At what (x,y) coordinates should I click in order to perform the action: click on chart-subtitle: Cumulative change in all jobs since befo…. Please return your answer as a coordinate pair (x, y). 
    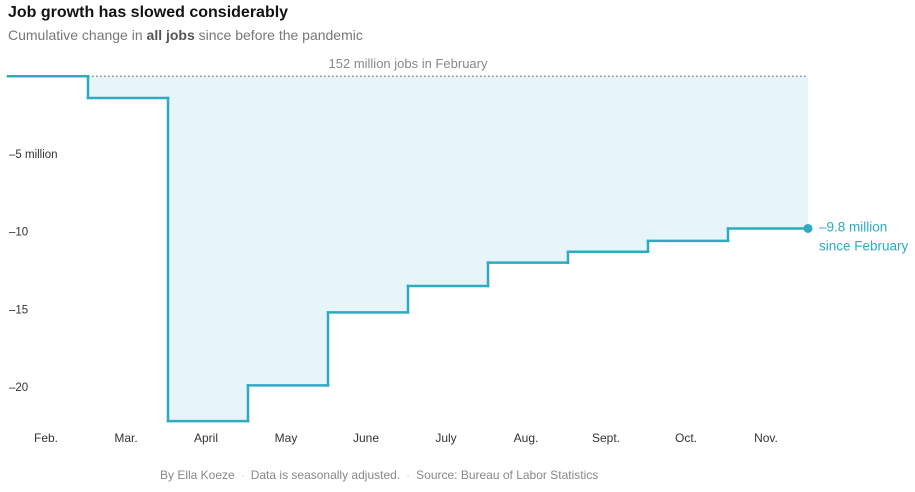
    Looking at the image, I should click on (185, 35).